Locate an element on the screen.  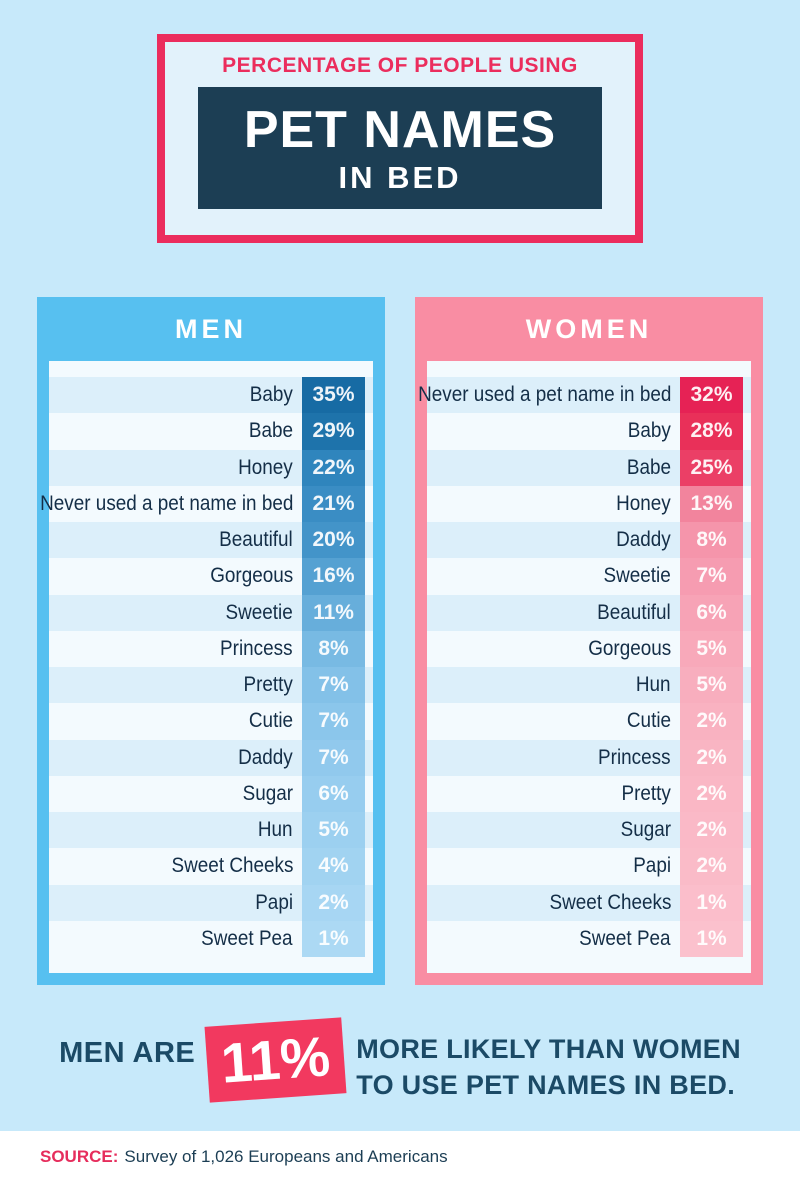
table-row: Sweet Cheeks 1% is located at coordinates (589, 902).